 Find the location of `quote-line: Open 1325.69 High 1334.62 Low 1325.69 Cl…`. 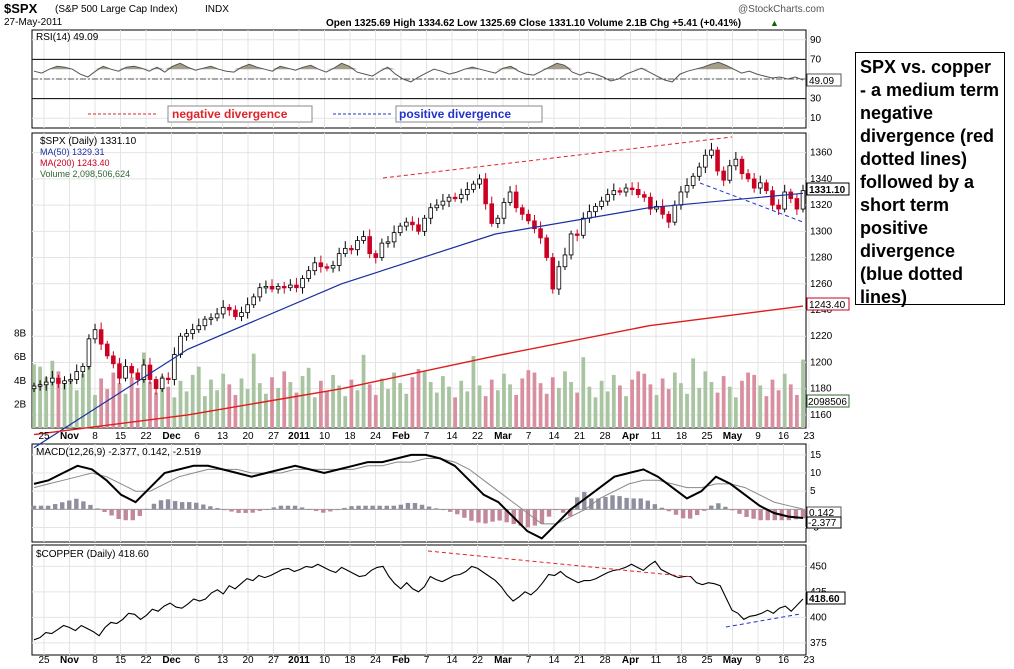

quote-line: Open 1325.69 High 1334.62 Low 1325.69 Cl… is located at coordinates (533, 23).